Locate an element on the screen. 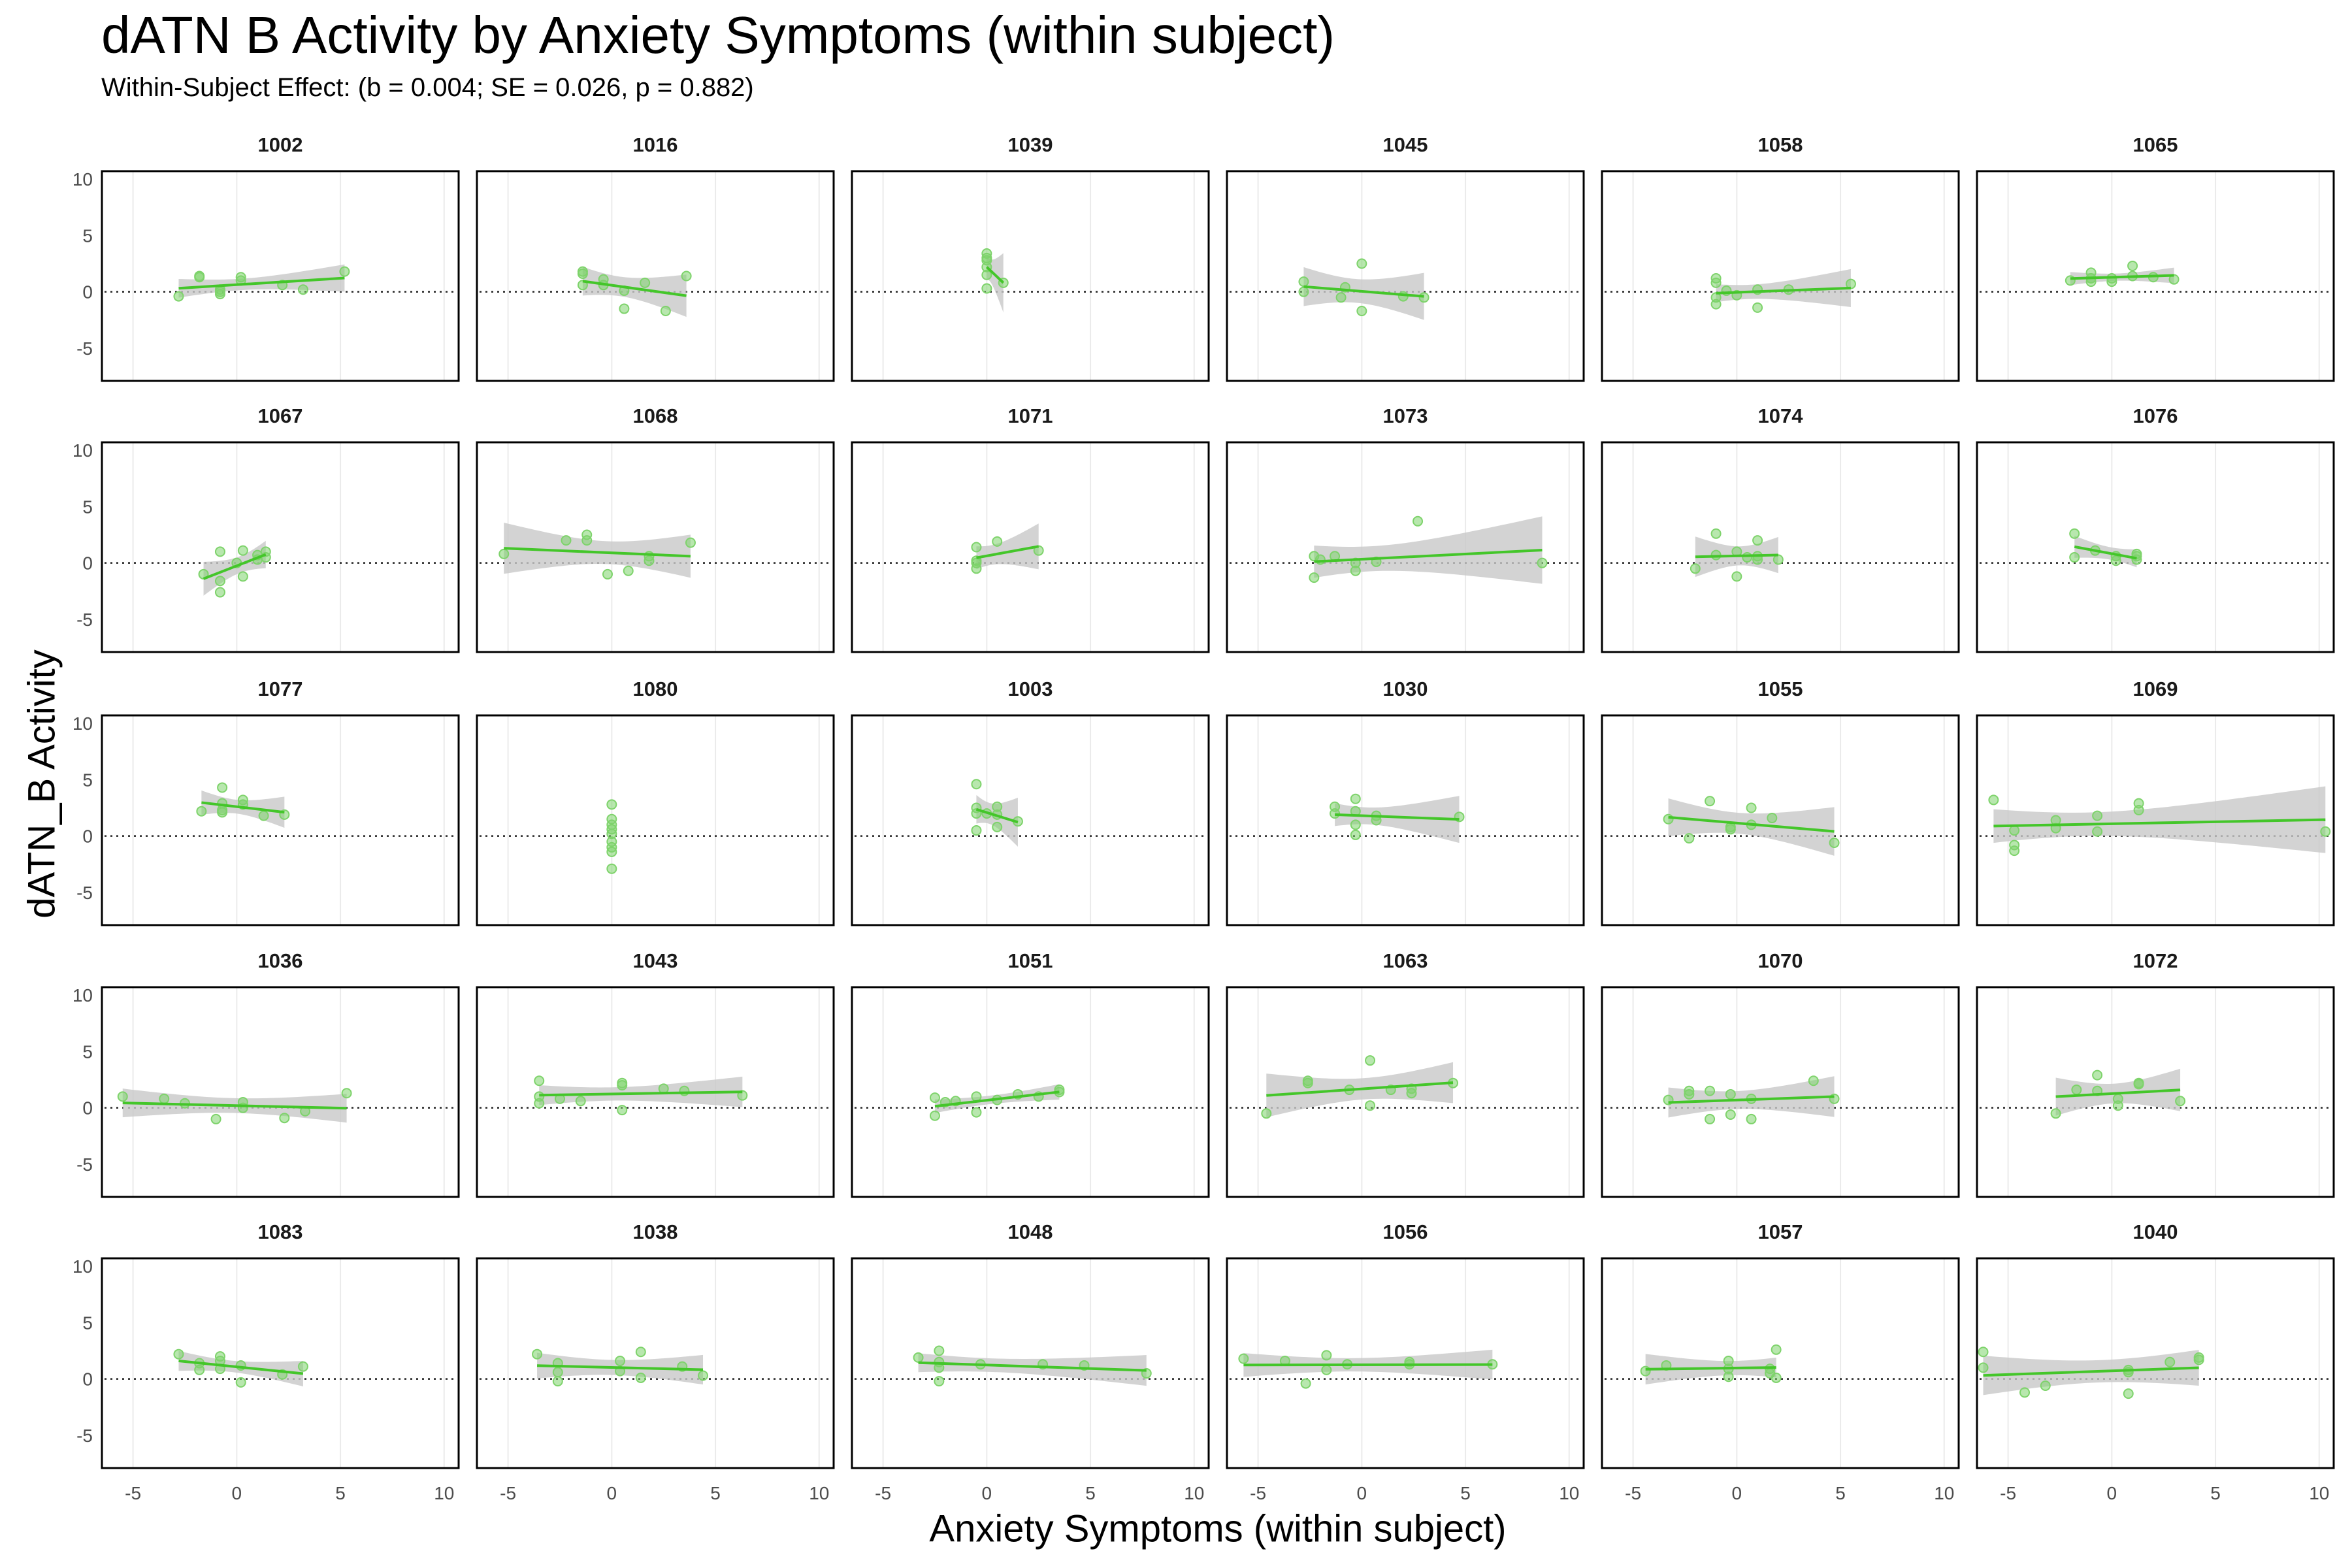 The width and height of the screenshot is (2352, 1568). facet-strip-label: 1051 is located at coordinates (1030, 960).